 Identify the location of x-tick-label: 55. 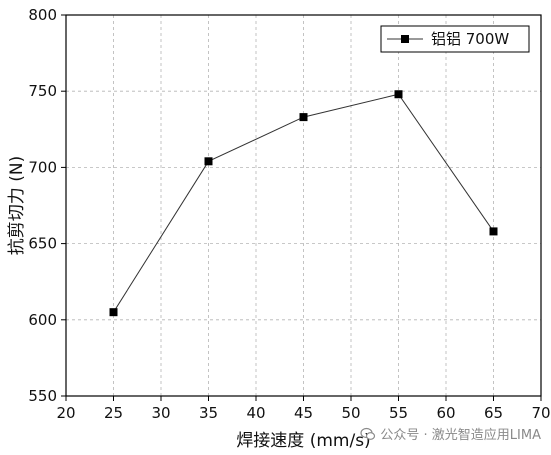
(398, 413).